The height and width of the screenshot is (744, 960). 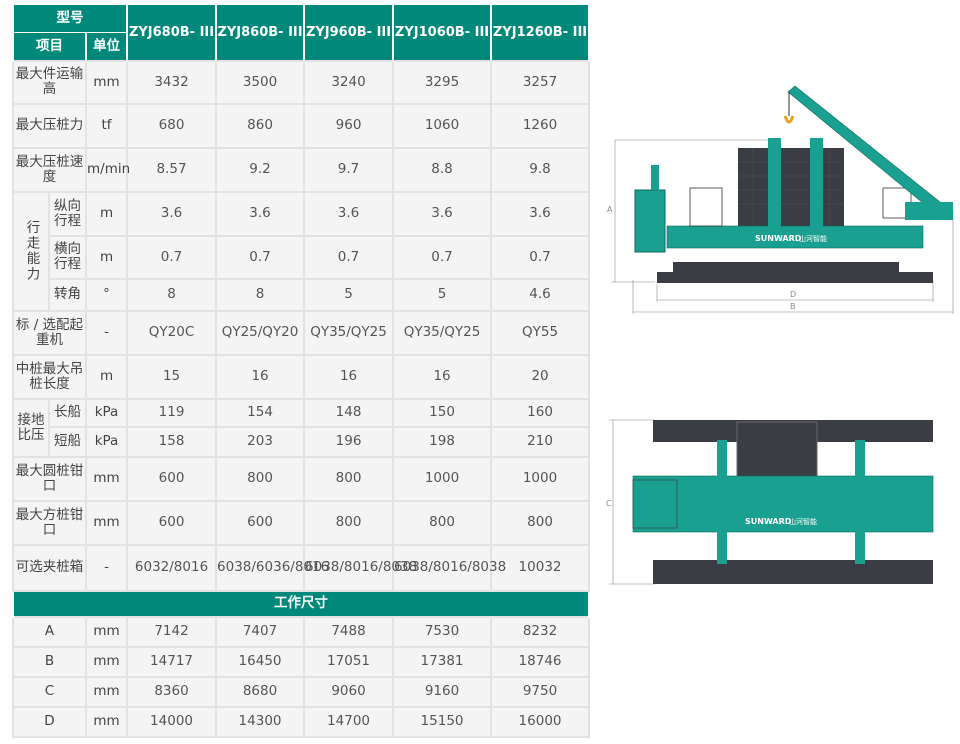 I want to click on brand-logo: SUNWARD, so click(x=778, y=238).